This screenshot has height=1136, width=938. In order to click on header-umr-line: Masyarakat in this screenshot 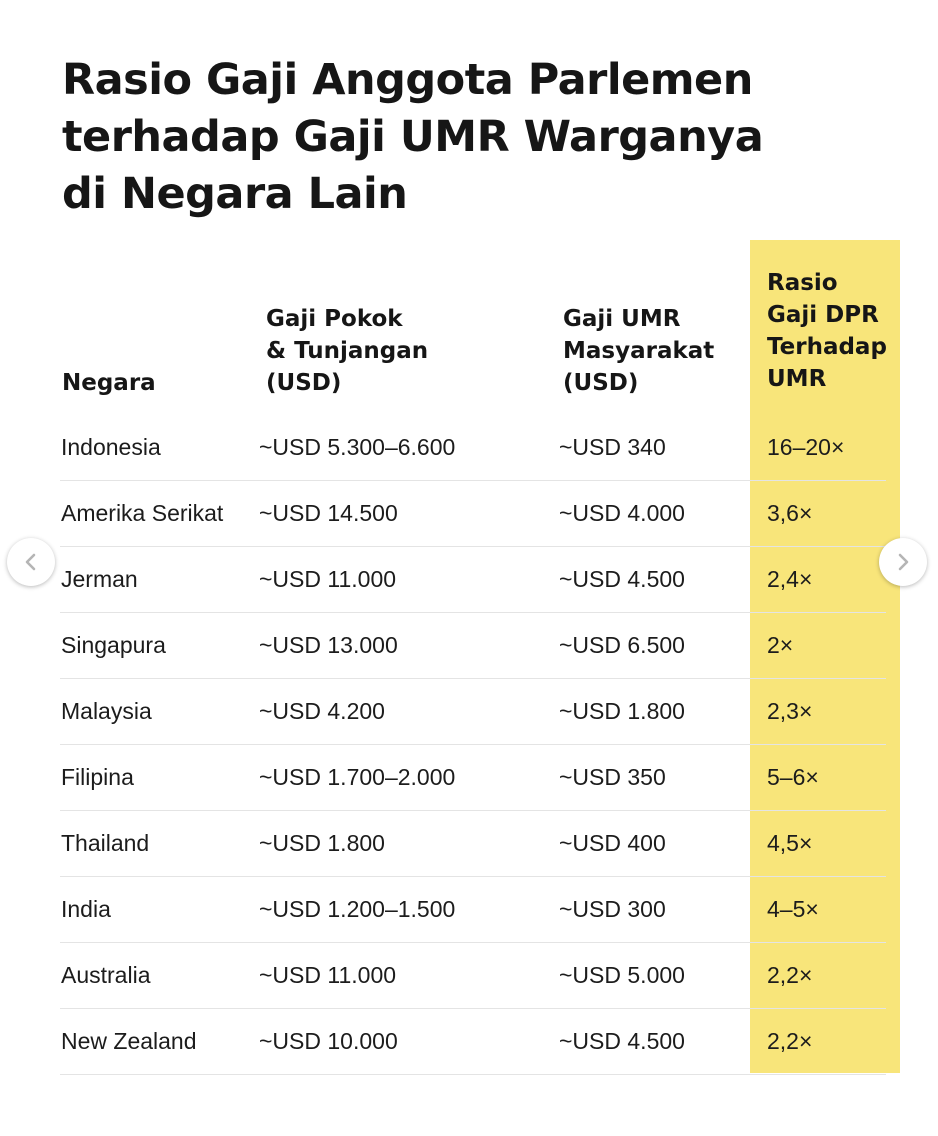, I will do `click(639, 351)`.